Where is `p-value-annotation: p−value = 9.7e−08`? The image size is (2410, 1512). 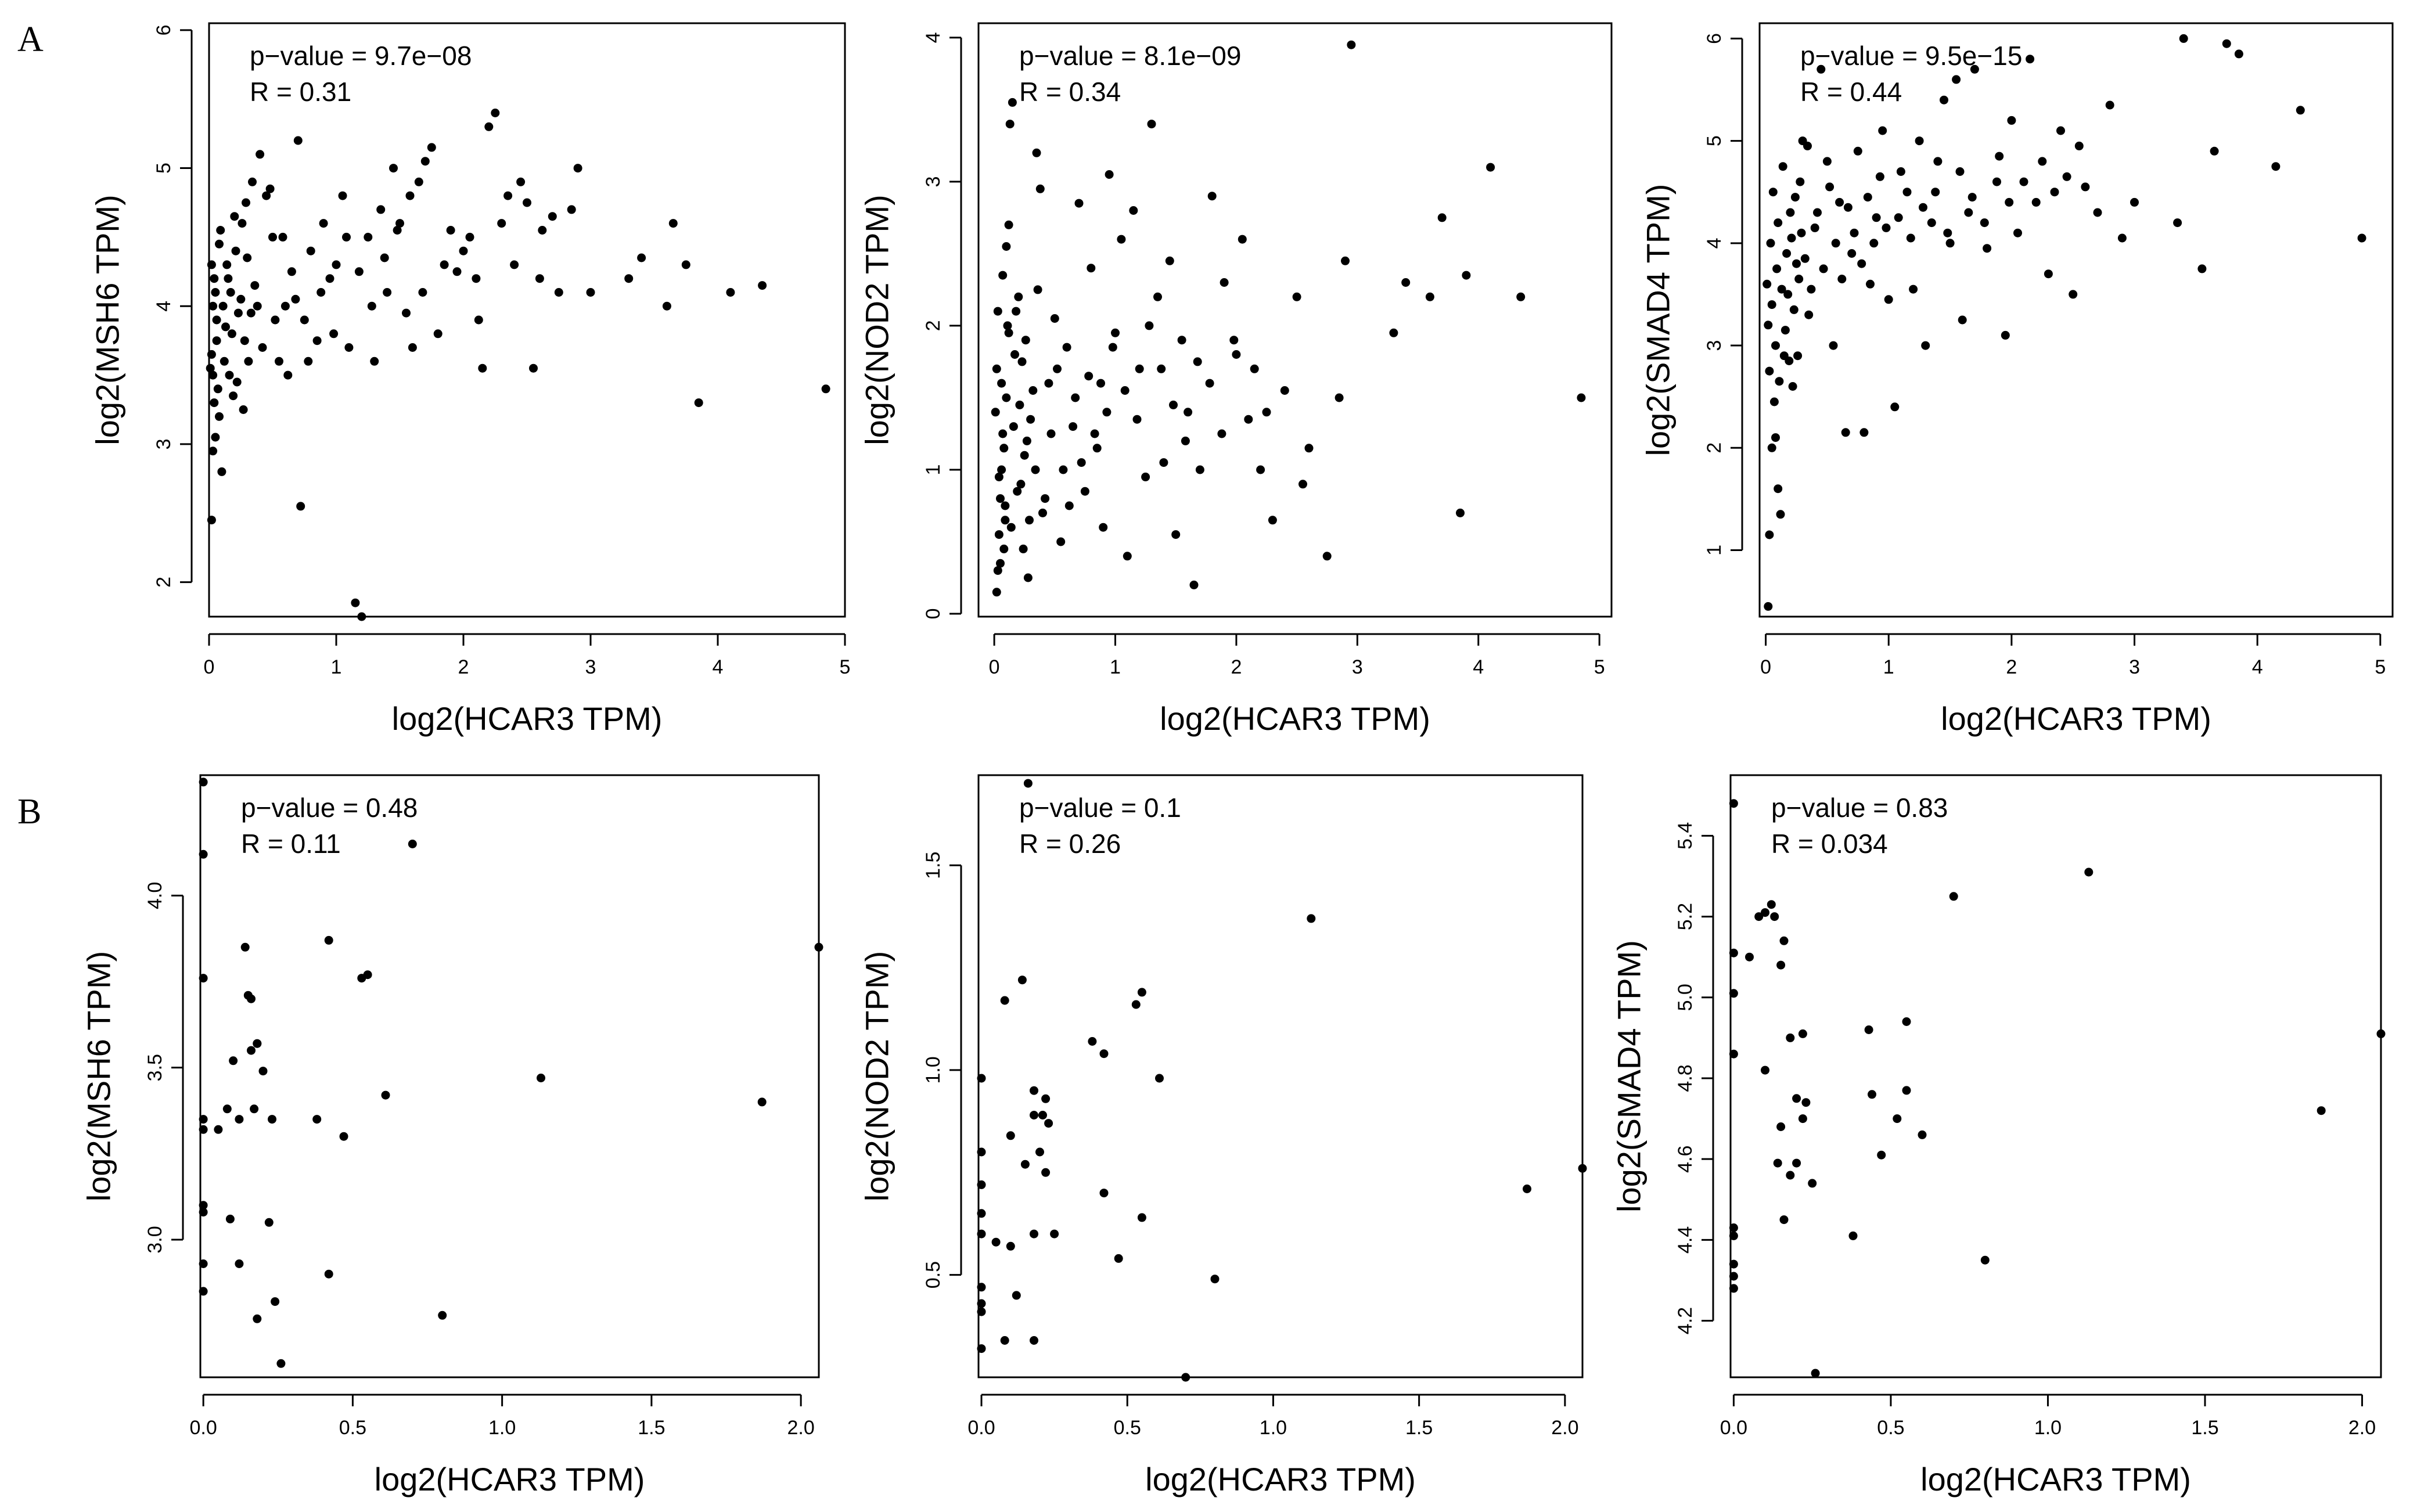
p-value-annotation: p−value = 9.7e−08 is located at coordinates (361, 56).